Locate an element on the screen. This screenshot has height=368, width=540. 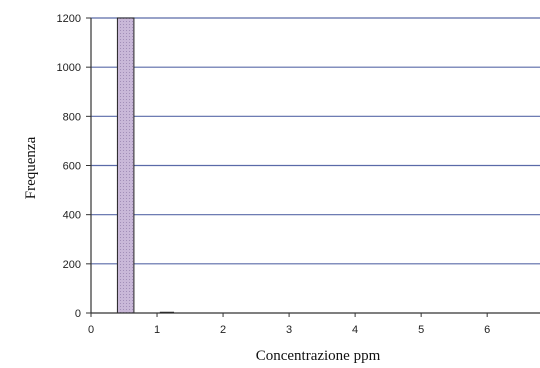
y-axis-title: Frequenza is located at coordinates (31, 167).